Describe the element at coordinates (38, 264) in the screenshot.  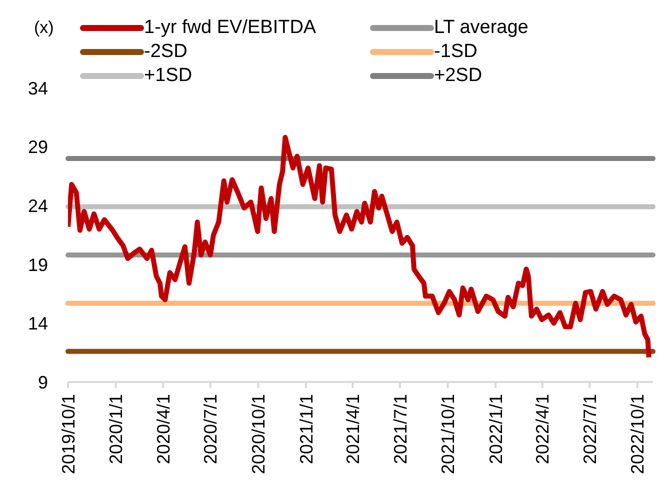
I see `y-tick-label: 19` at that location.